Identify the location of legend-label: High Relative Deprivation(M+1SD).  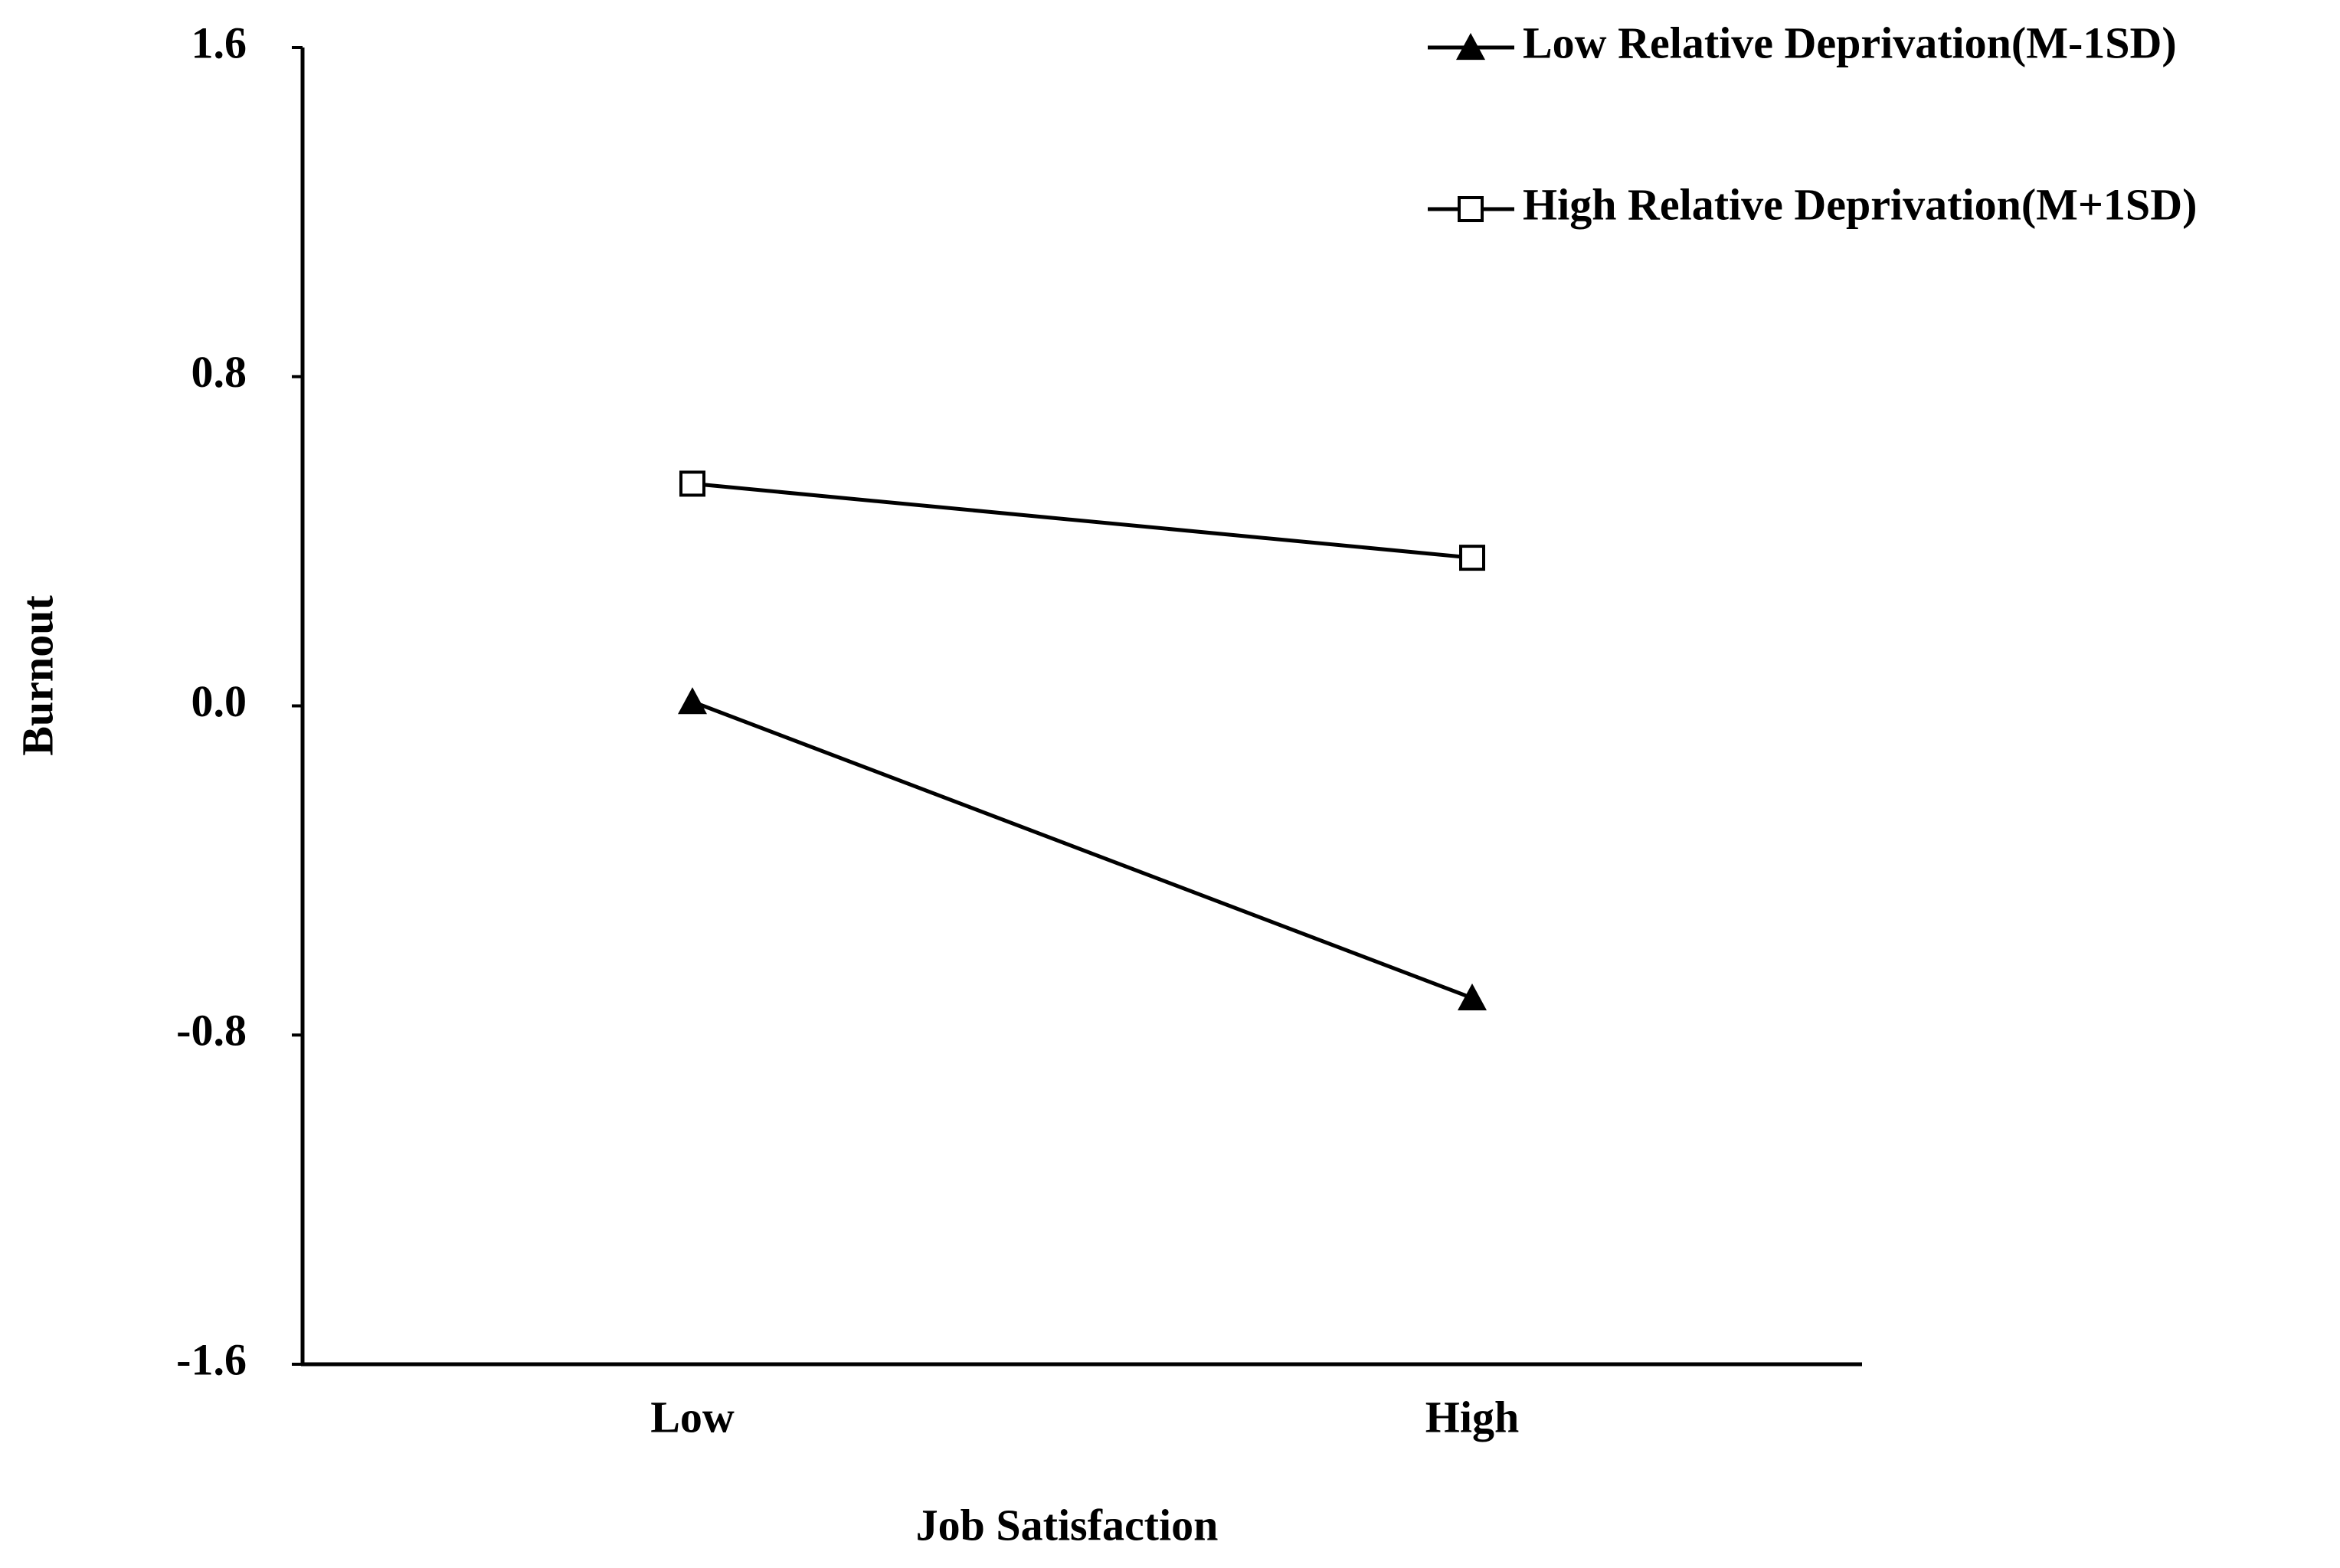
(1860, 204).